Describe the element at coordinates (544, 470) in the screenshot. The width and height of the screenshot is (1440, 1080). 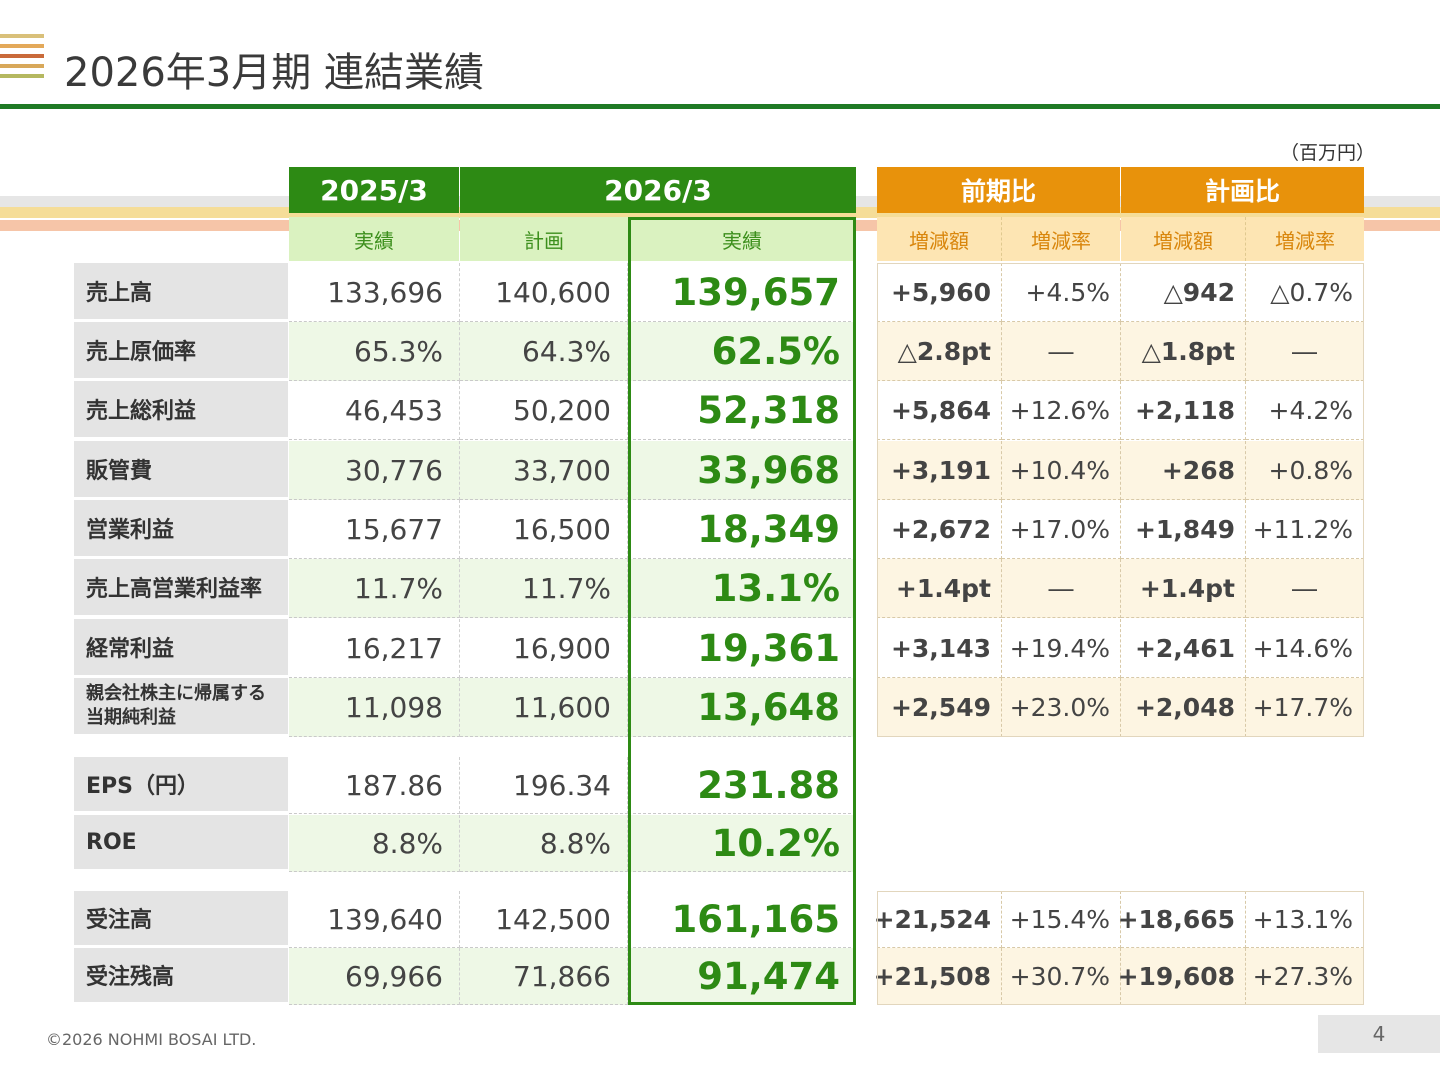
I see `plan-value: 33,700` at that location.